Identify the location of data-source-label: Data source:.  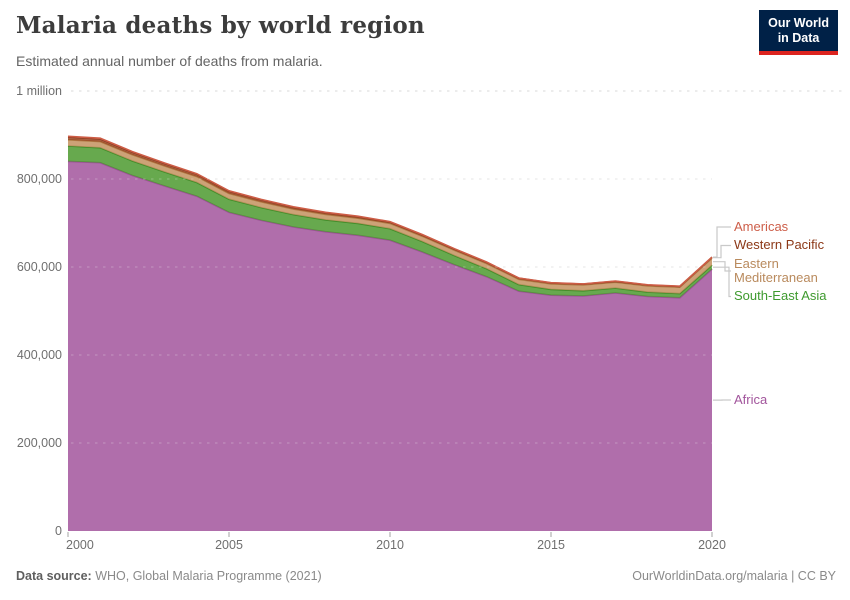
(54, 576).